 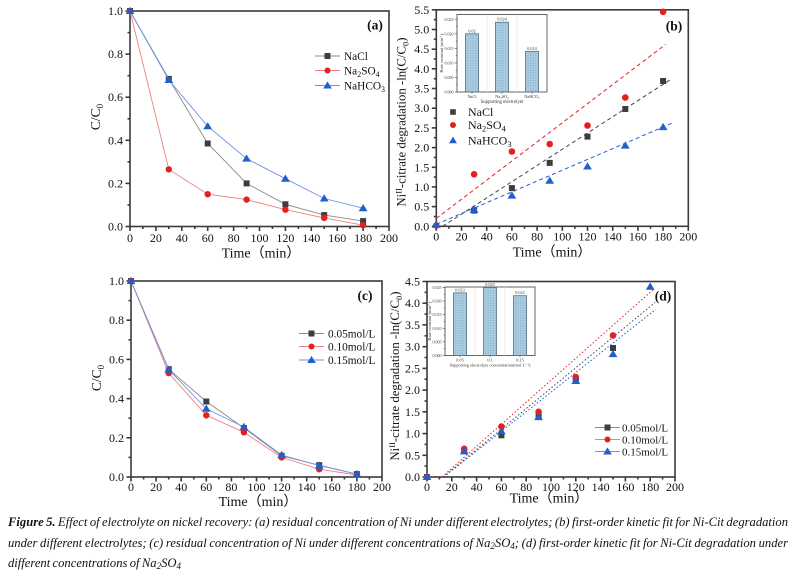 I want to click on svg-text: 2.0, so click(x=412, y=390).